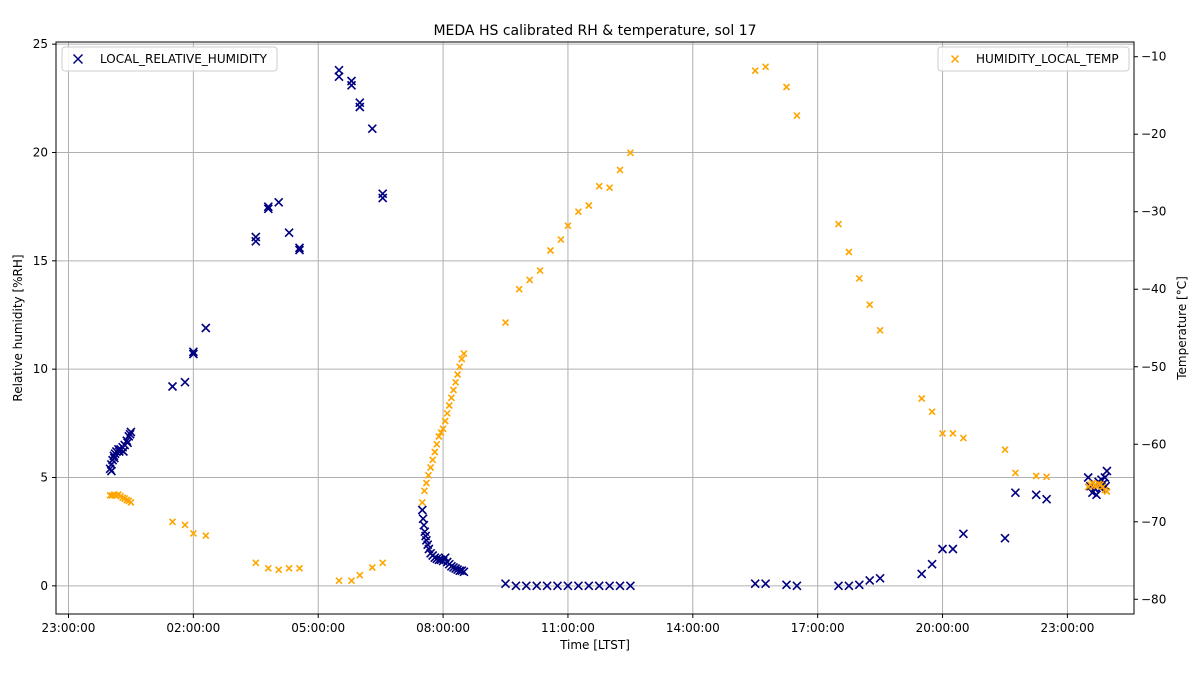 The image size is (1200, 675). What do you see at coordinates (44, 586) in the screenshot?
I see `y-tick-label: 0` at bounding box center [44, 586].